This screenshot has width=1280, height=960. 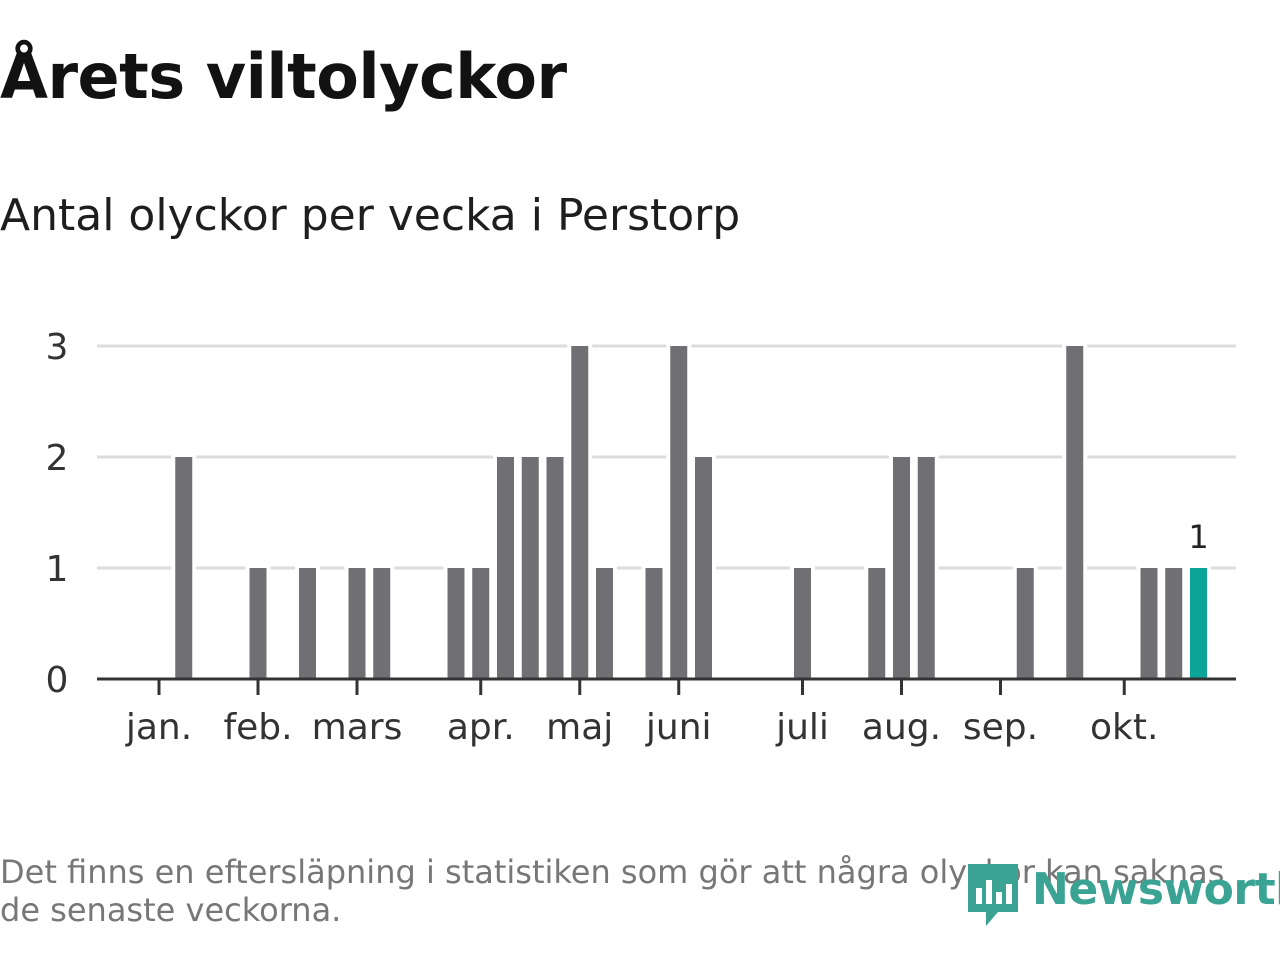 I want to click on y-tick-label: 2, so click(x=57, y=458).